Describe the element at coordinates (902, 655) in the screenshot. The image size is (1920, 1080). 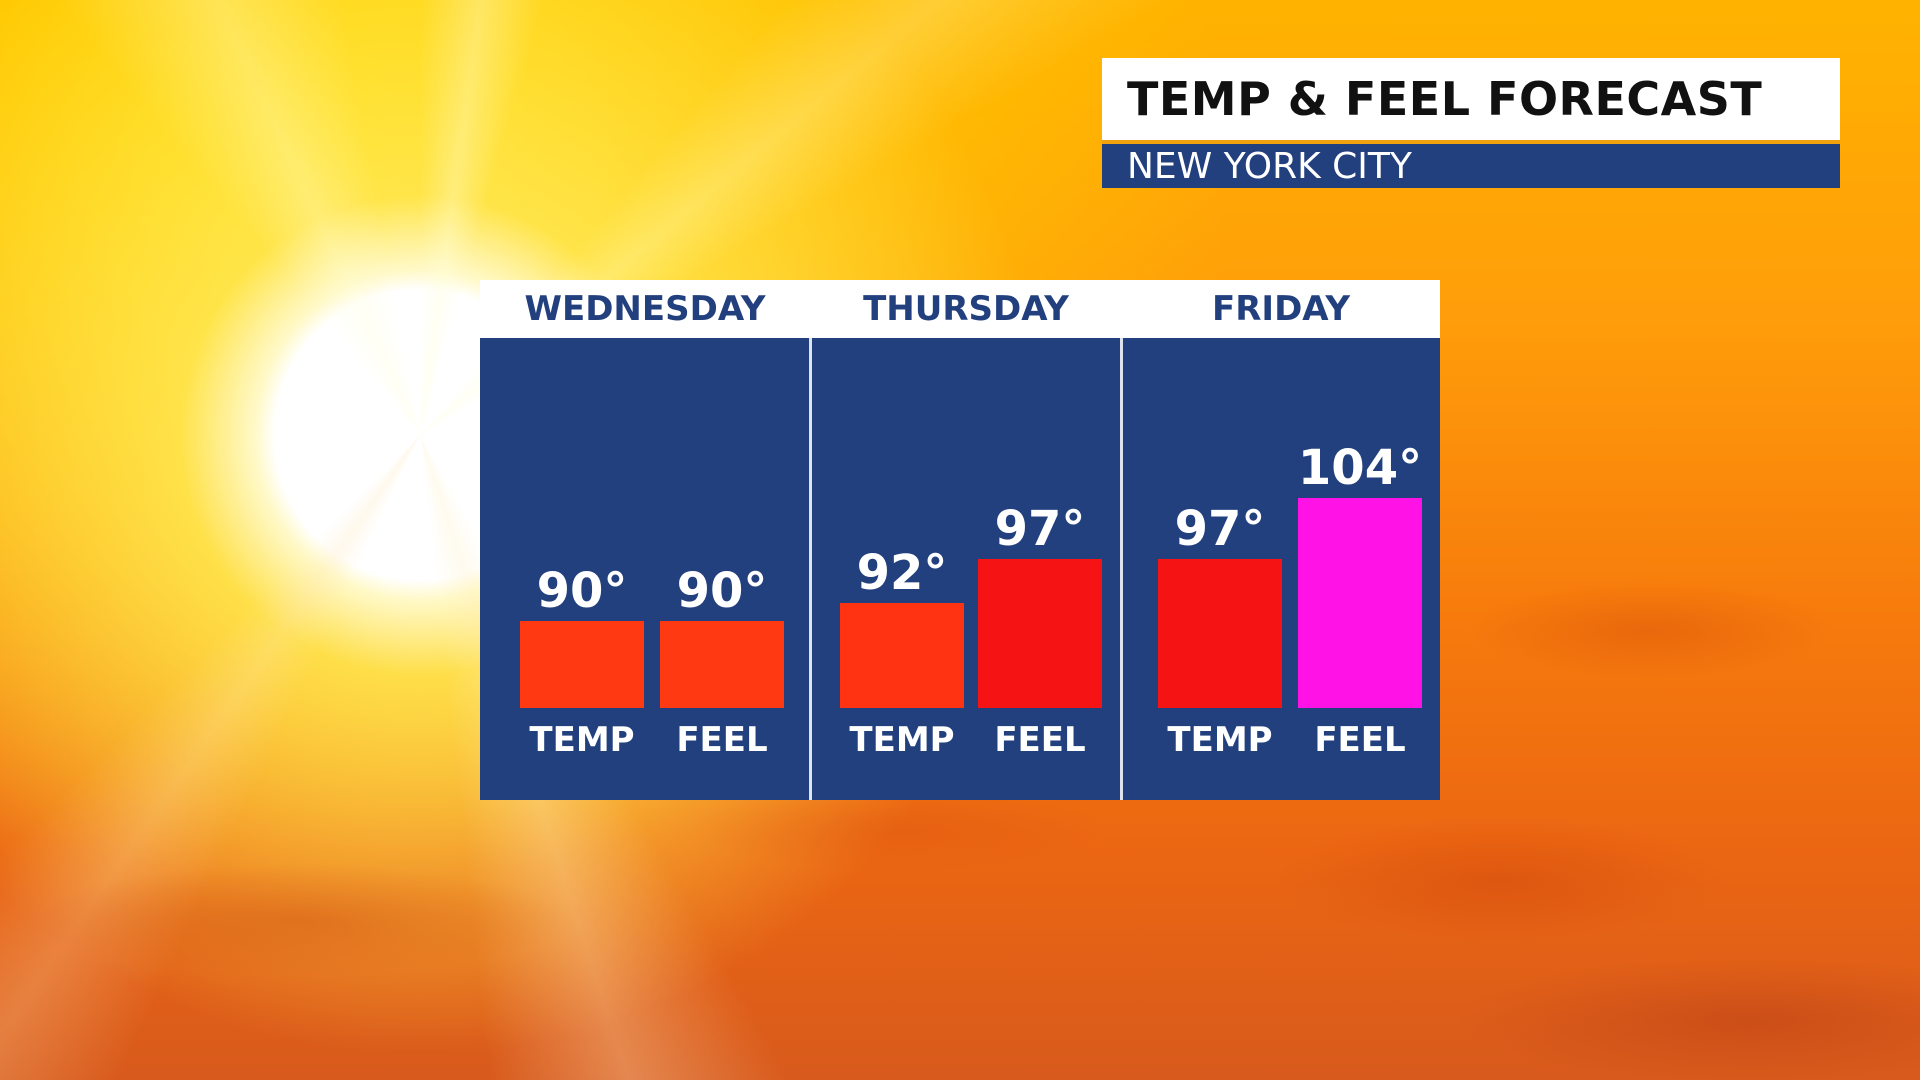
I see `bar-thursday-temp` at that location.